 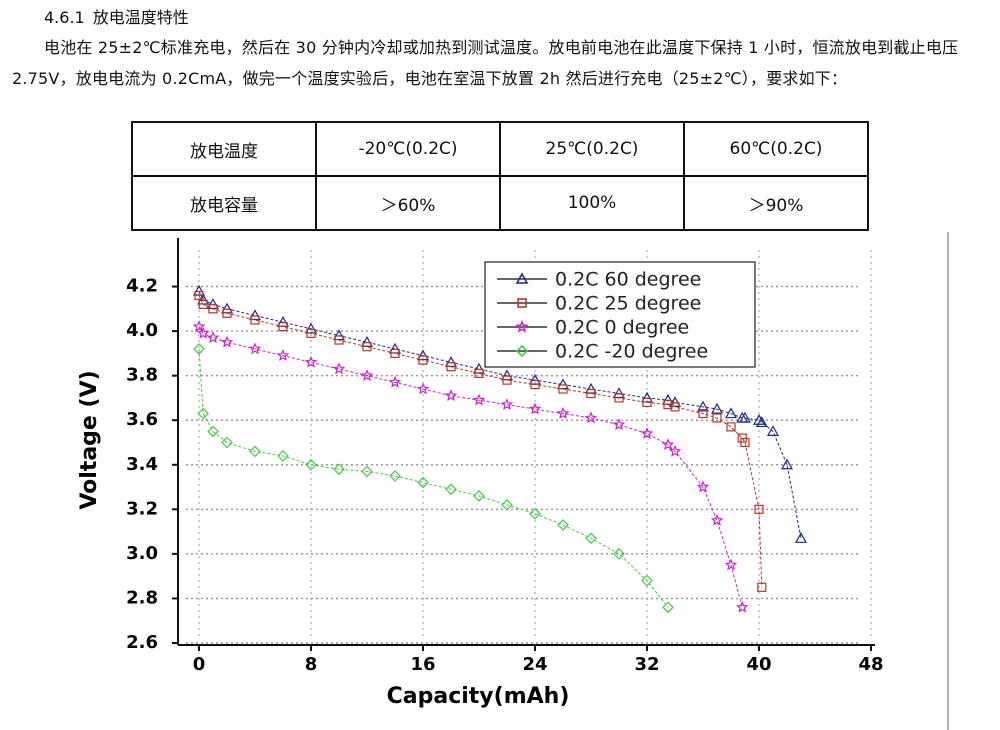 I want to click on section-title: 放电温度特性, so click(x=140, y=17).